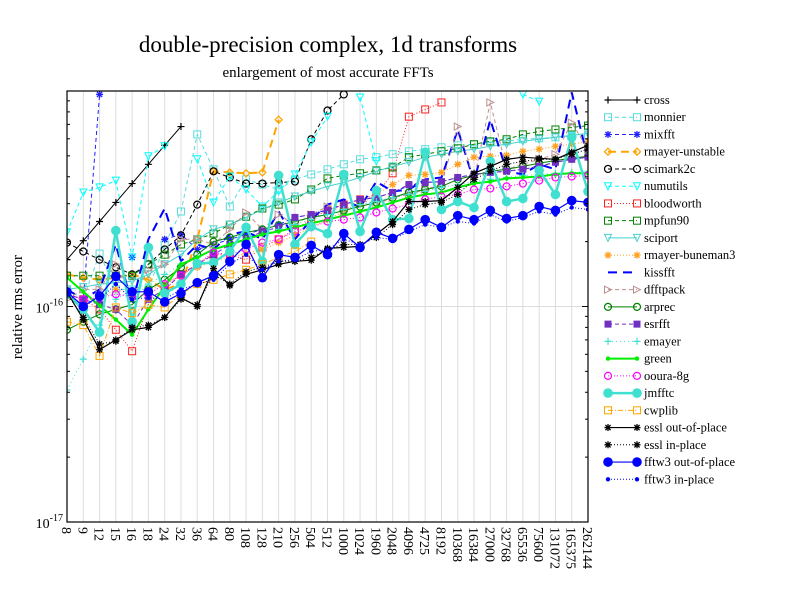  Describe the element at coordinates (553, 548) in the screenshot. I see `x-tick-label: 131072` at that location.